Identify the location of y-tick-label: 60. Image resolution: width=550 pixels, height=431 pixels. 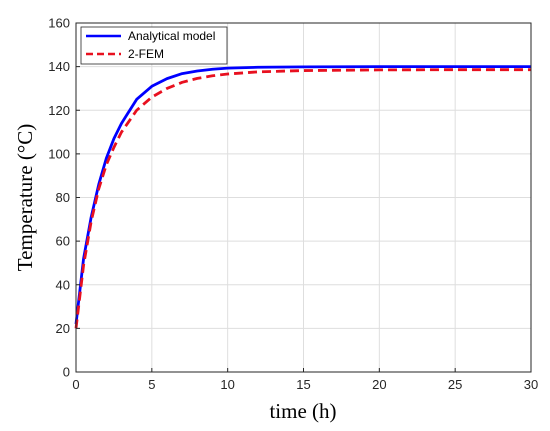
(63, 241).